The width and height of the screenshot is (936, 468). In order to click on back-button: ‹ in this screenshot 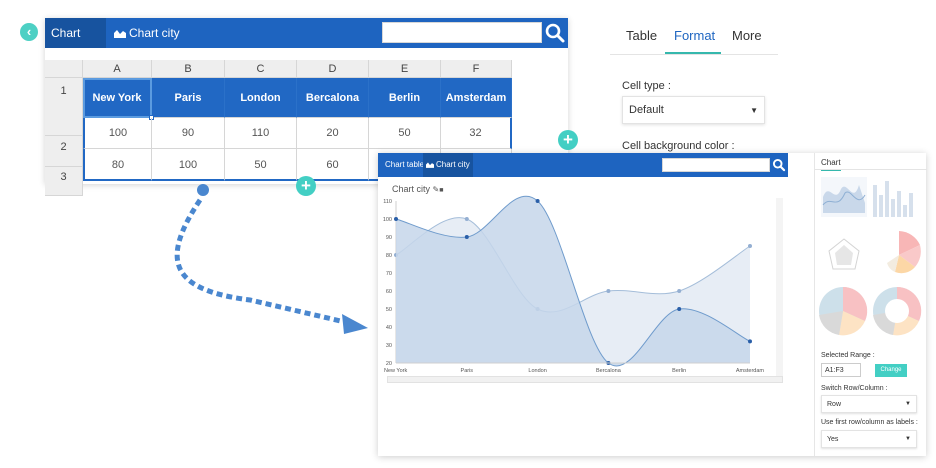, I will do `click(29, 32)`.